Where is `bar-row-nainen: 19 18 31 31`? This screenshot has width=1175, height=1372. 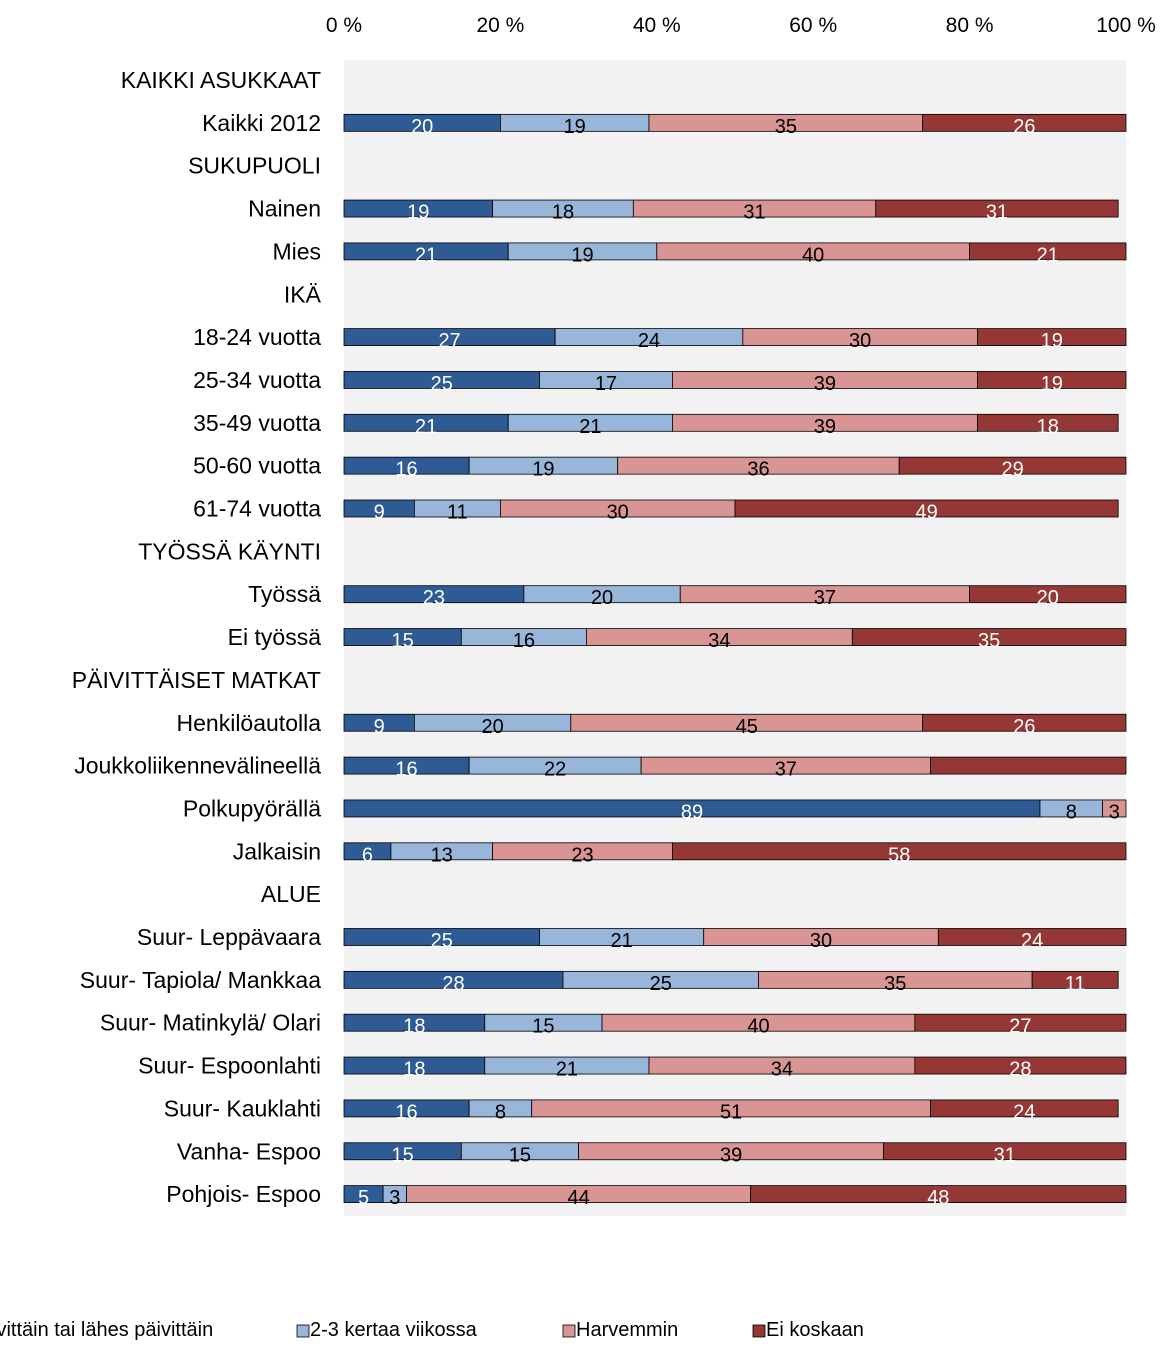 bar-row-nainen: 19 18 31 31 is located at coordinates (731, 211).